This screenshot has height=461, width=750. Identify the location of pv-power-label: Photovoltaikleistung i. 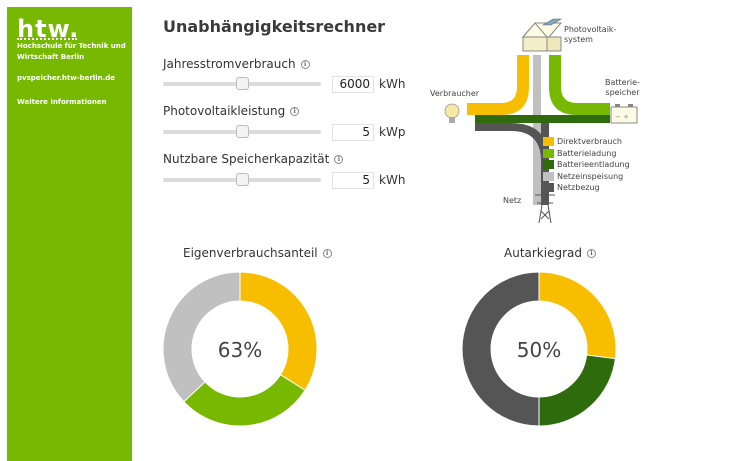
(231, 111).